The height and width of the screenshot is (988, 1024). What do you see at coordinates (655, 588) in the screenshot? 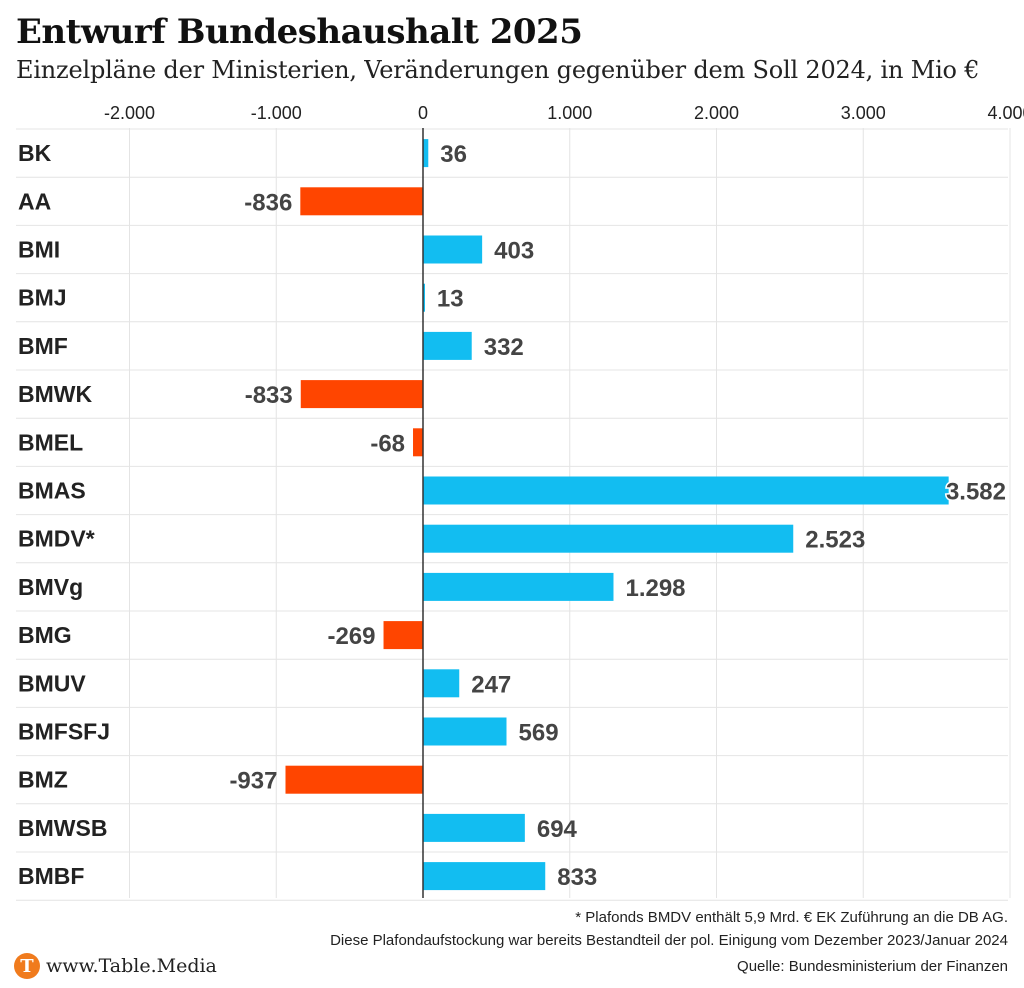
I see `data-label: 1.298` at bounding box center [655, 588].